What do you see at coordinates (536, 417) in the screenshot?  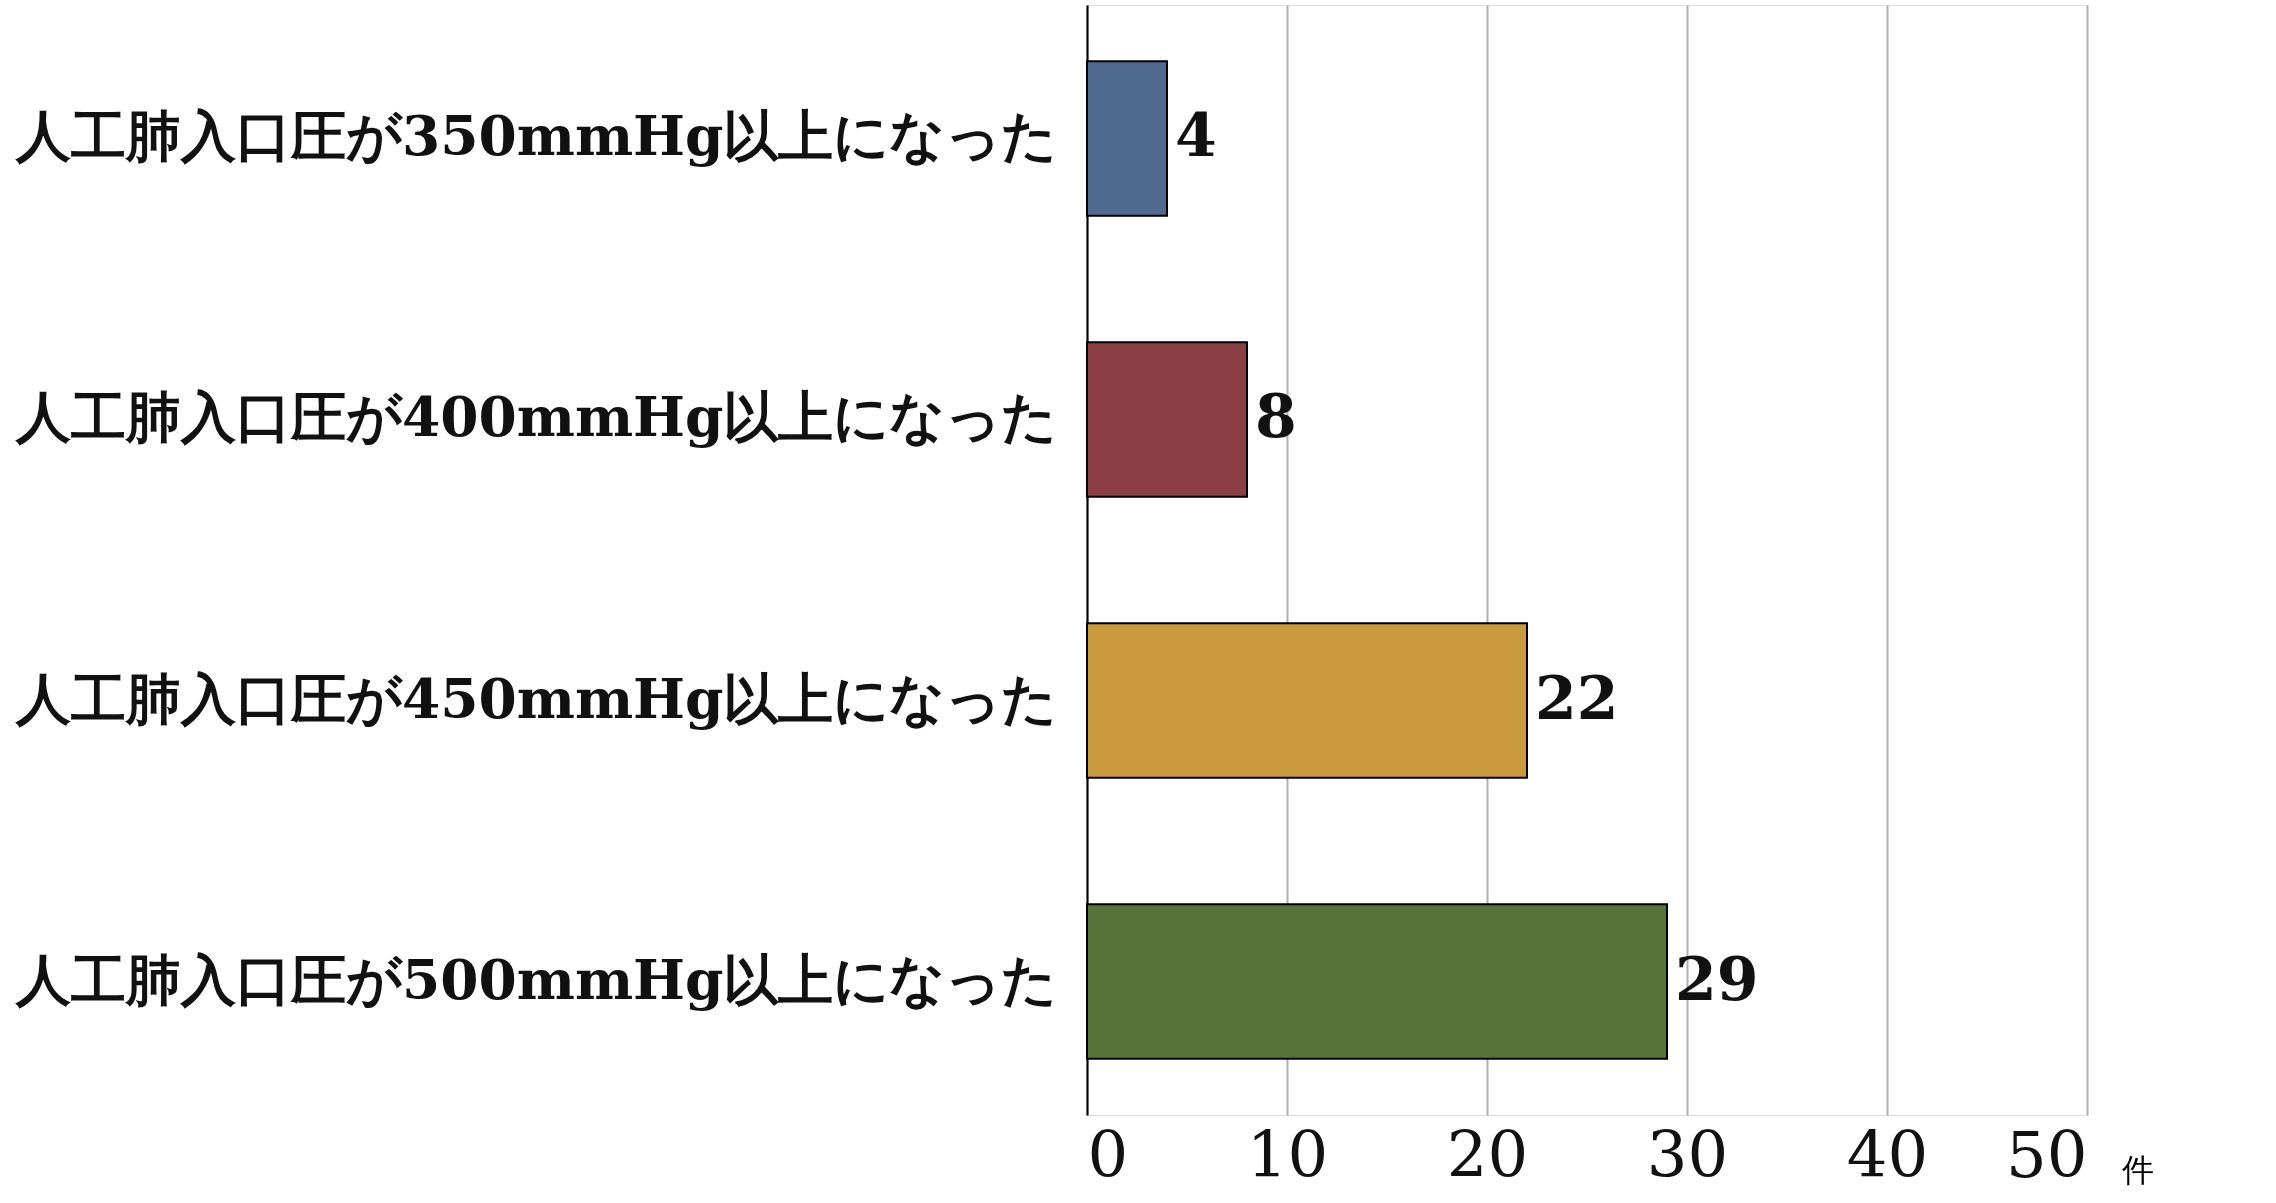 I see `y-tick-label: 人工肺入口圧が400mmHg以上になった` at bounding box center [536, 417].